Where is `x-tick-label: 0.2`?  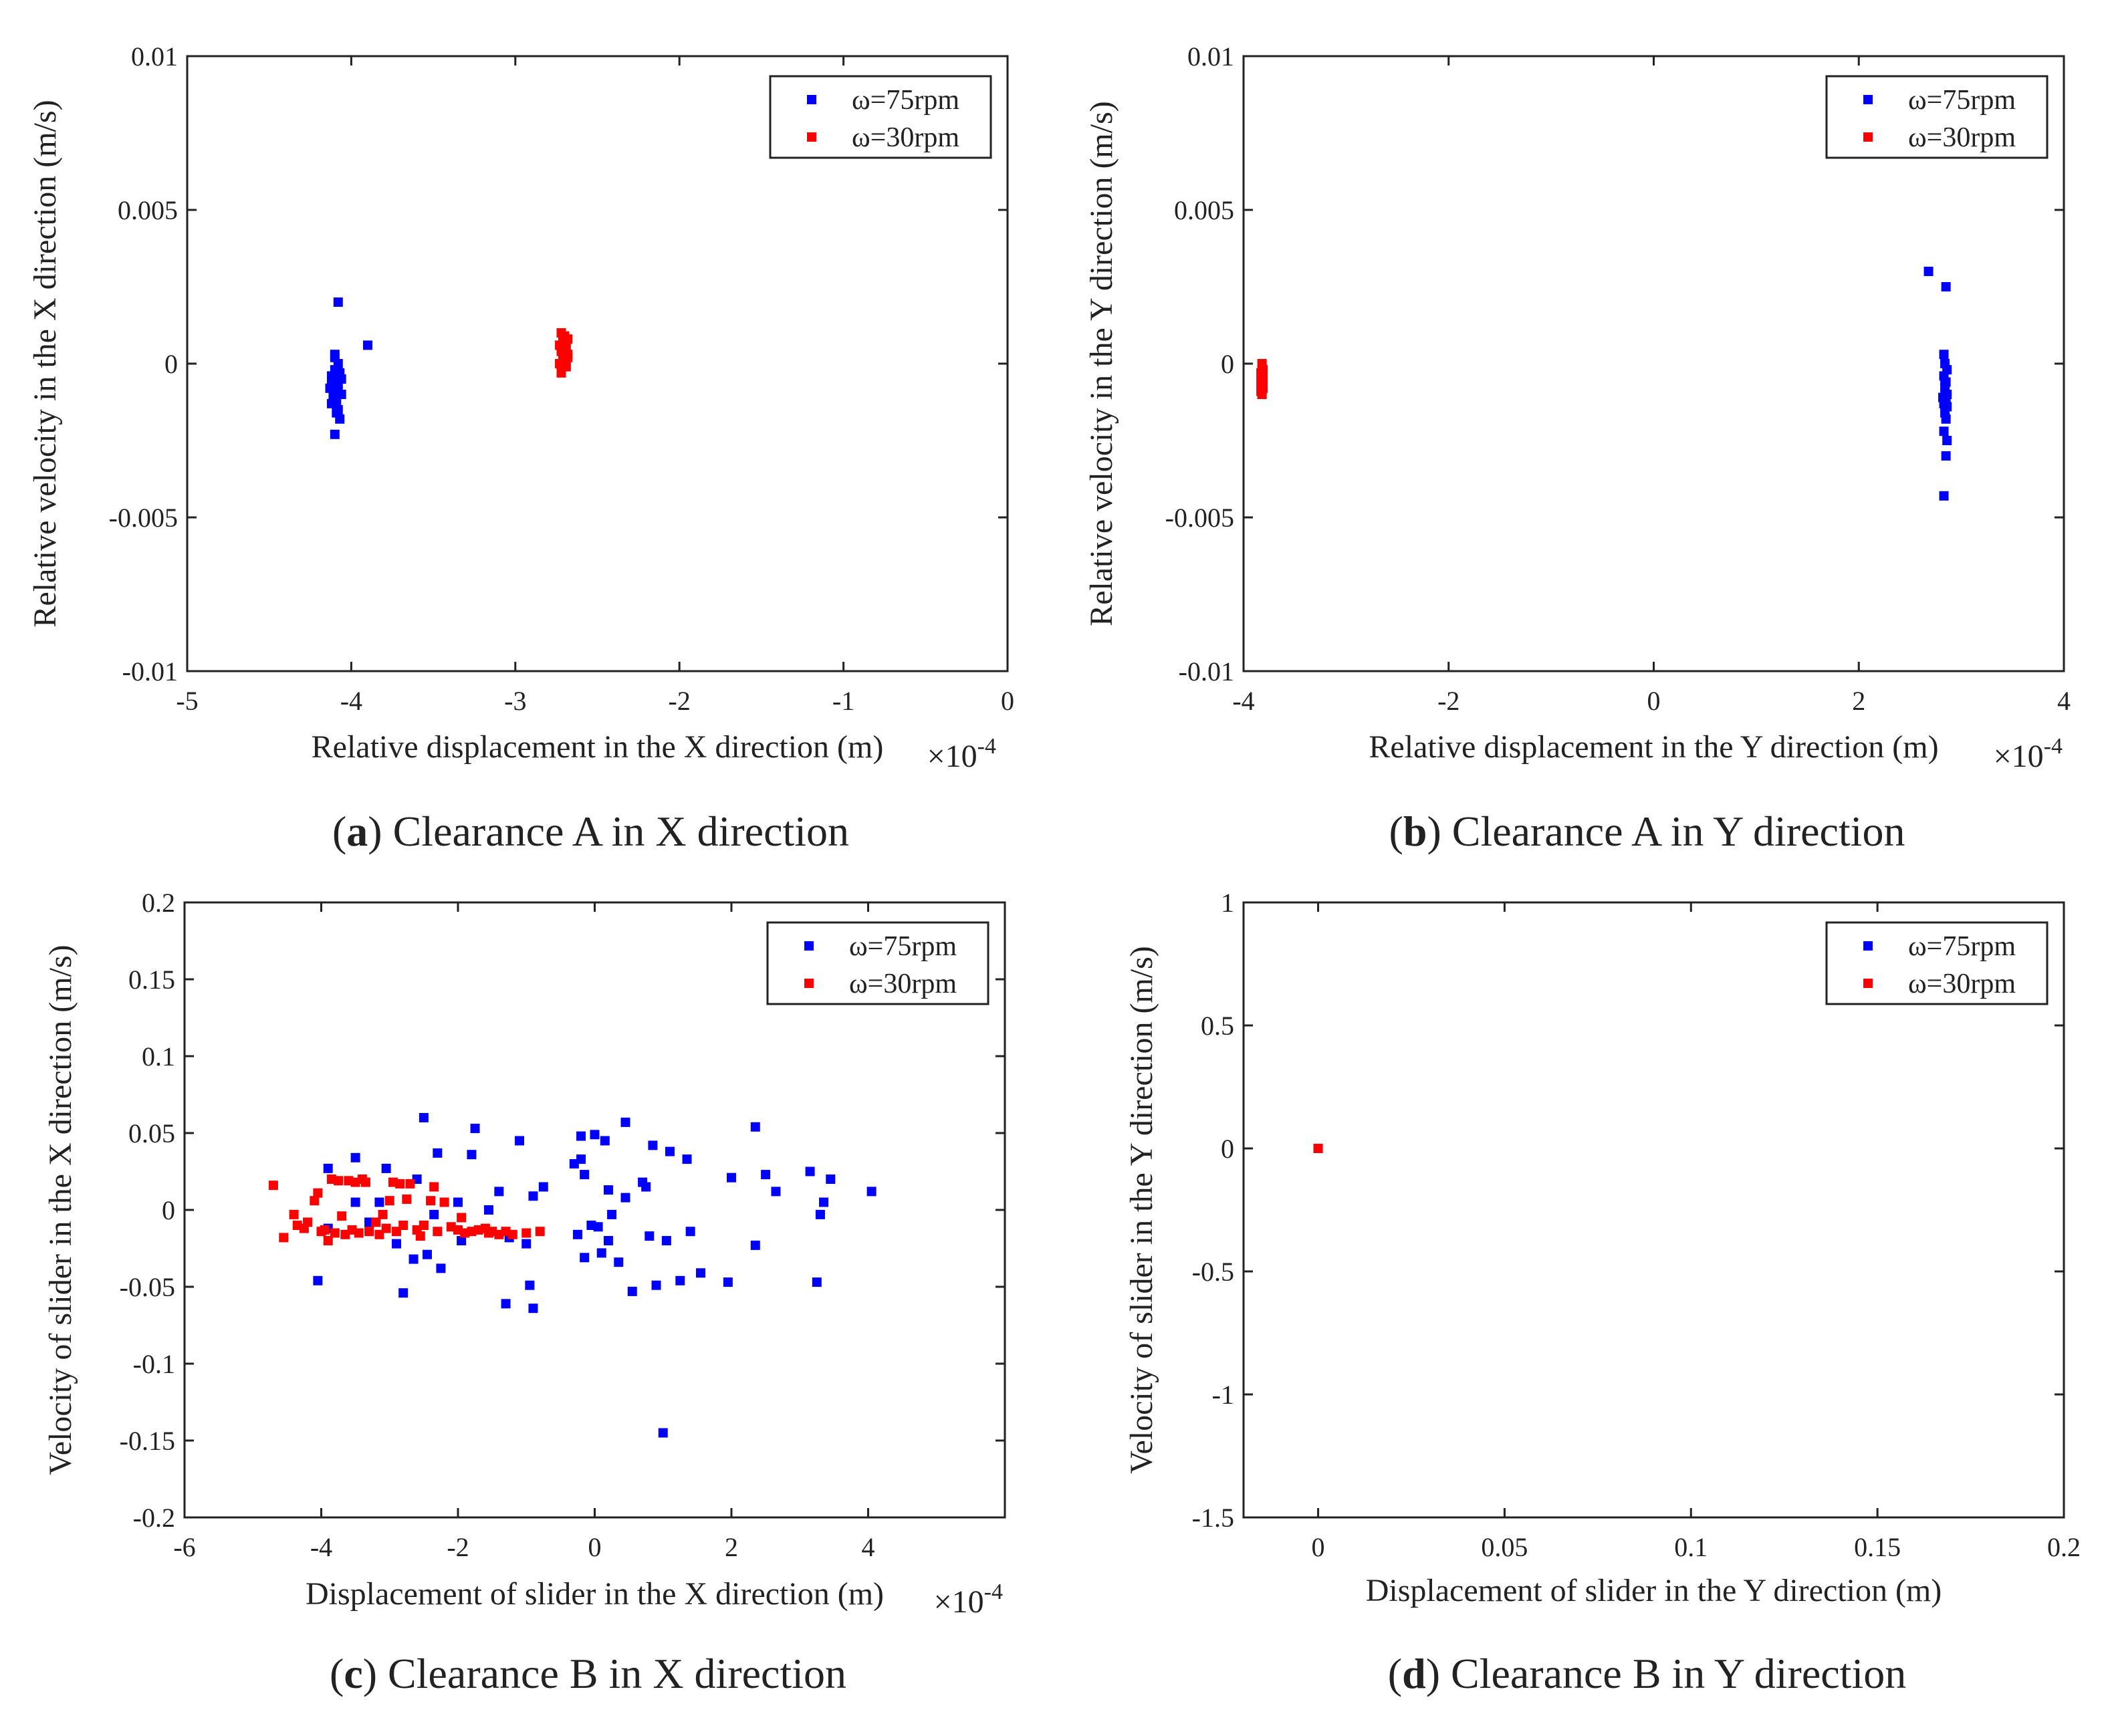 x-tick-label: 0.2 is located at coordinates (2064, 1547).